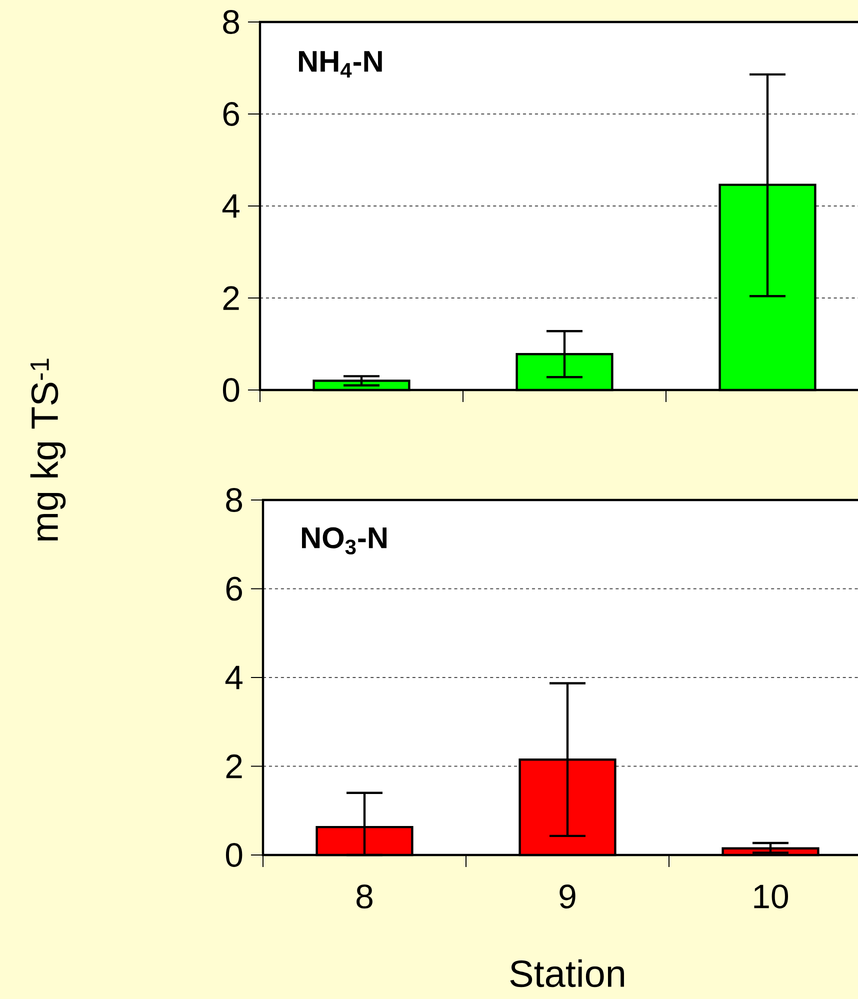  I want to click on x-tick-label: 8, so click(364, 896).